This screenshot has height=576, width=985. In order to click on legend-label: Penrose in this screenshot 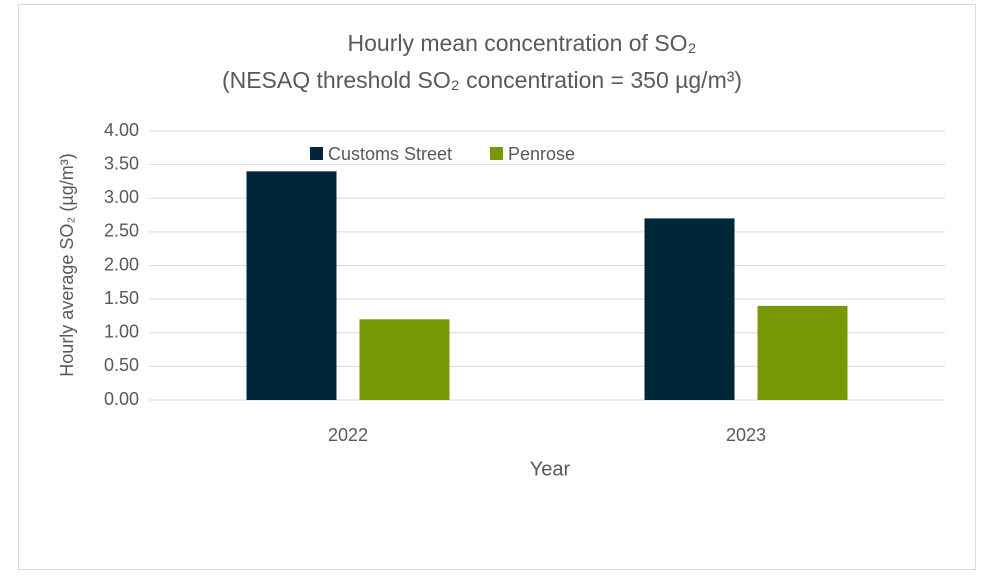, I will do `click(541, 154)`.